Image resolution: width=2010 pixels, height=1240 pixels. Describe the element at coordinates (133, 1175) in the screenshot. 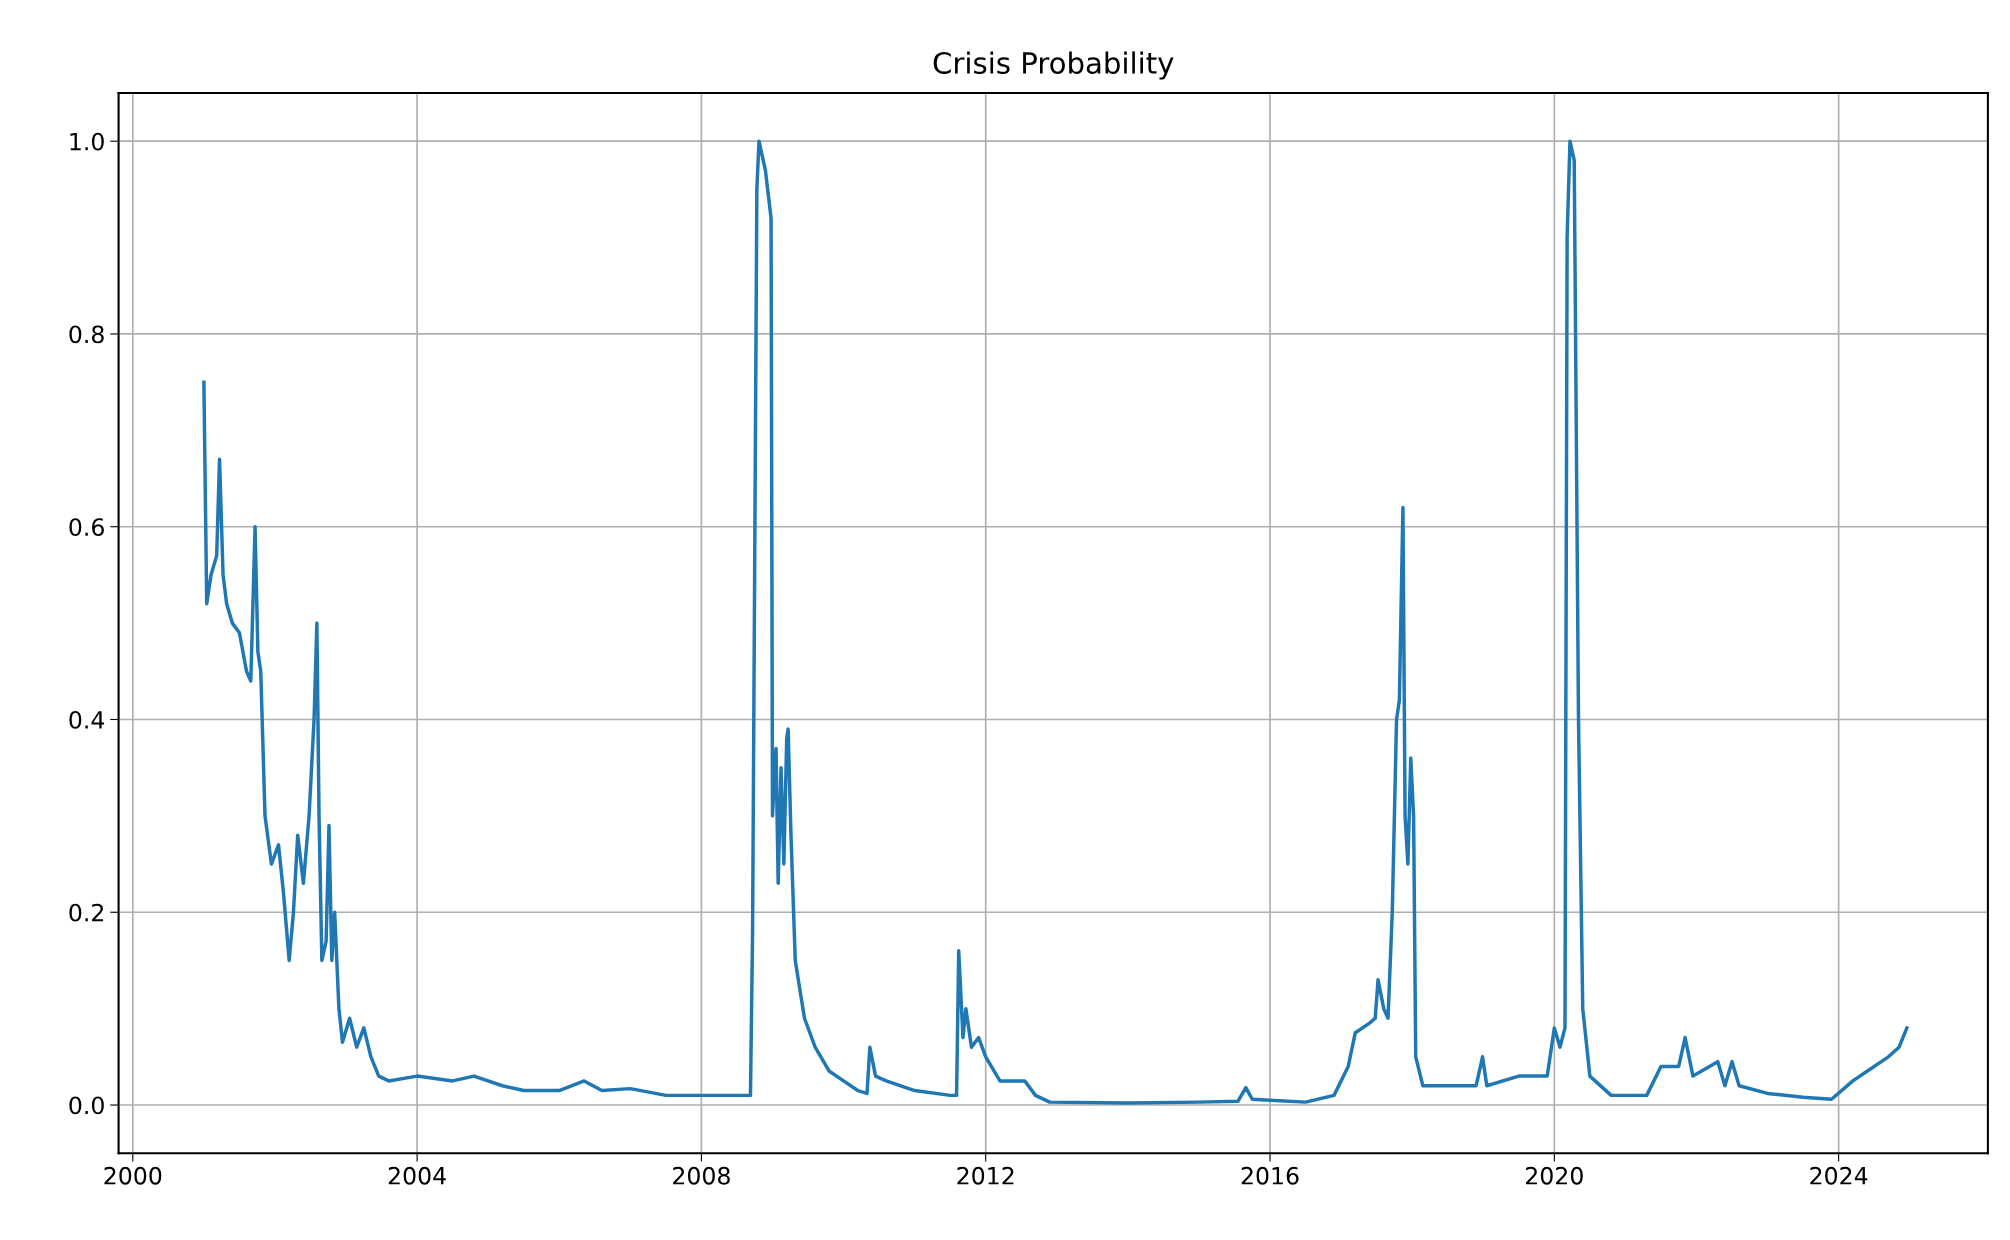

I see `x-tick-label: 2000` at that location.